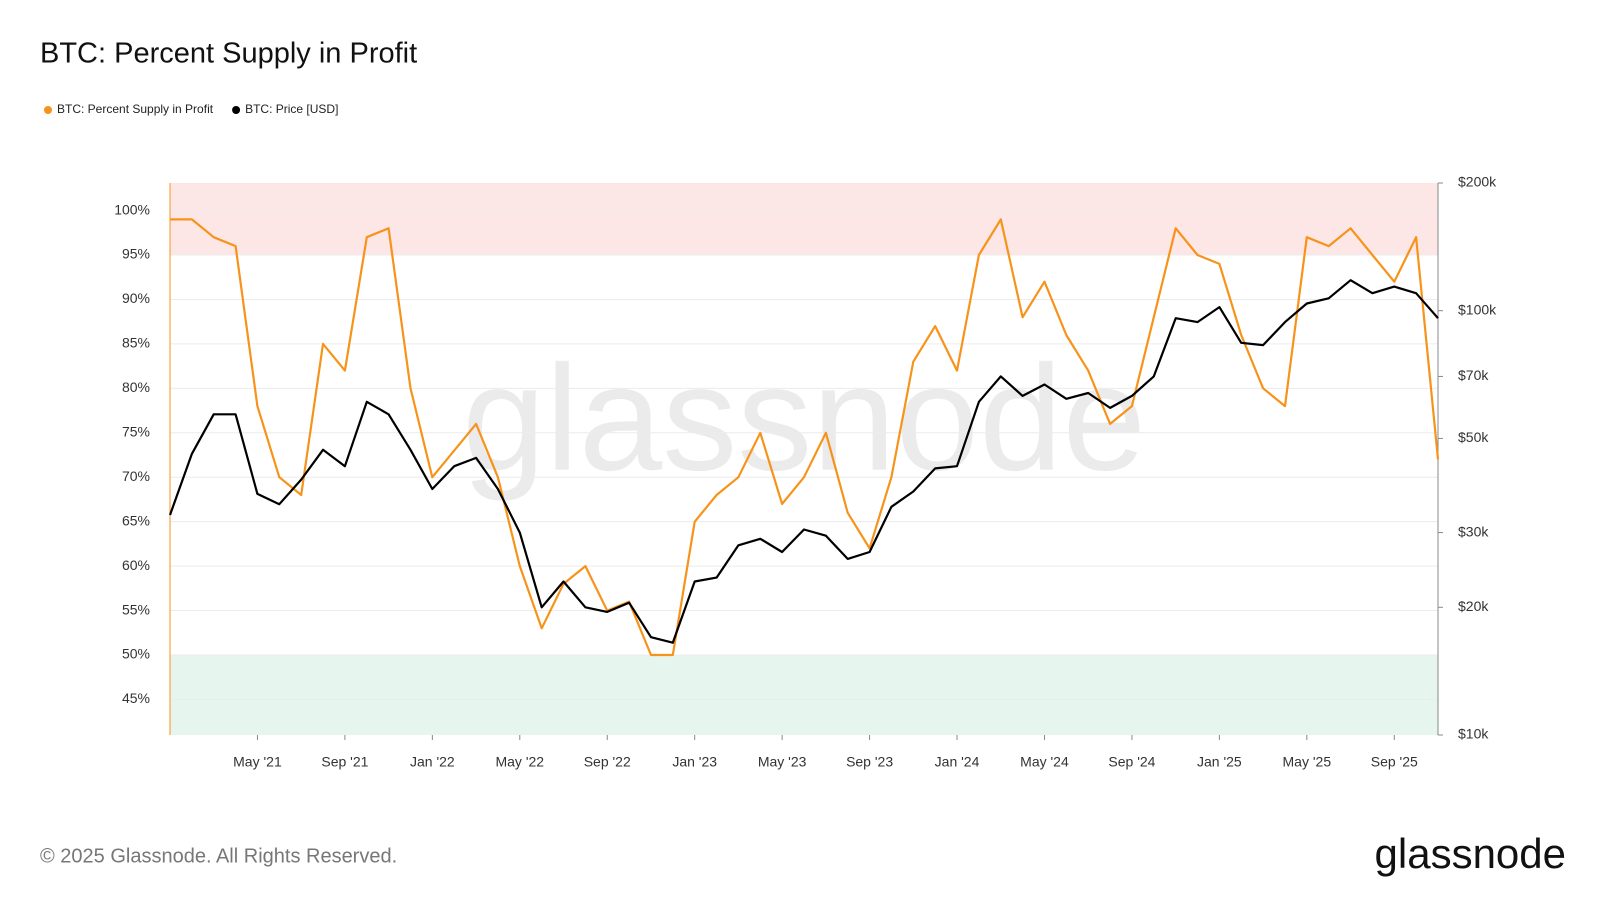 This screenshot has height=900, width=1600. What do you see at coordinates (519, 762) in the screenshot?
I see `x-tick-label: May '22` at bounding box center [519, 762].